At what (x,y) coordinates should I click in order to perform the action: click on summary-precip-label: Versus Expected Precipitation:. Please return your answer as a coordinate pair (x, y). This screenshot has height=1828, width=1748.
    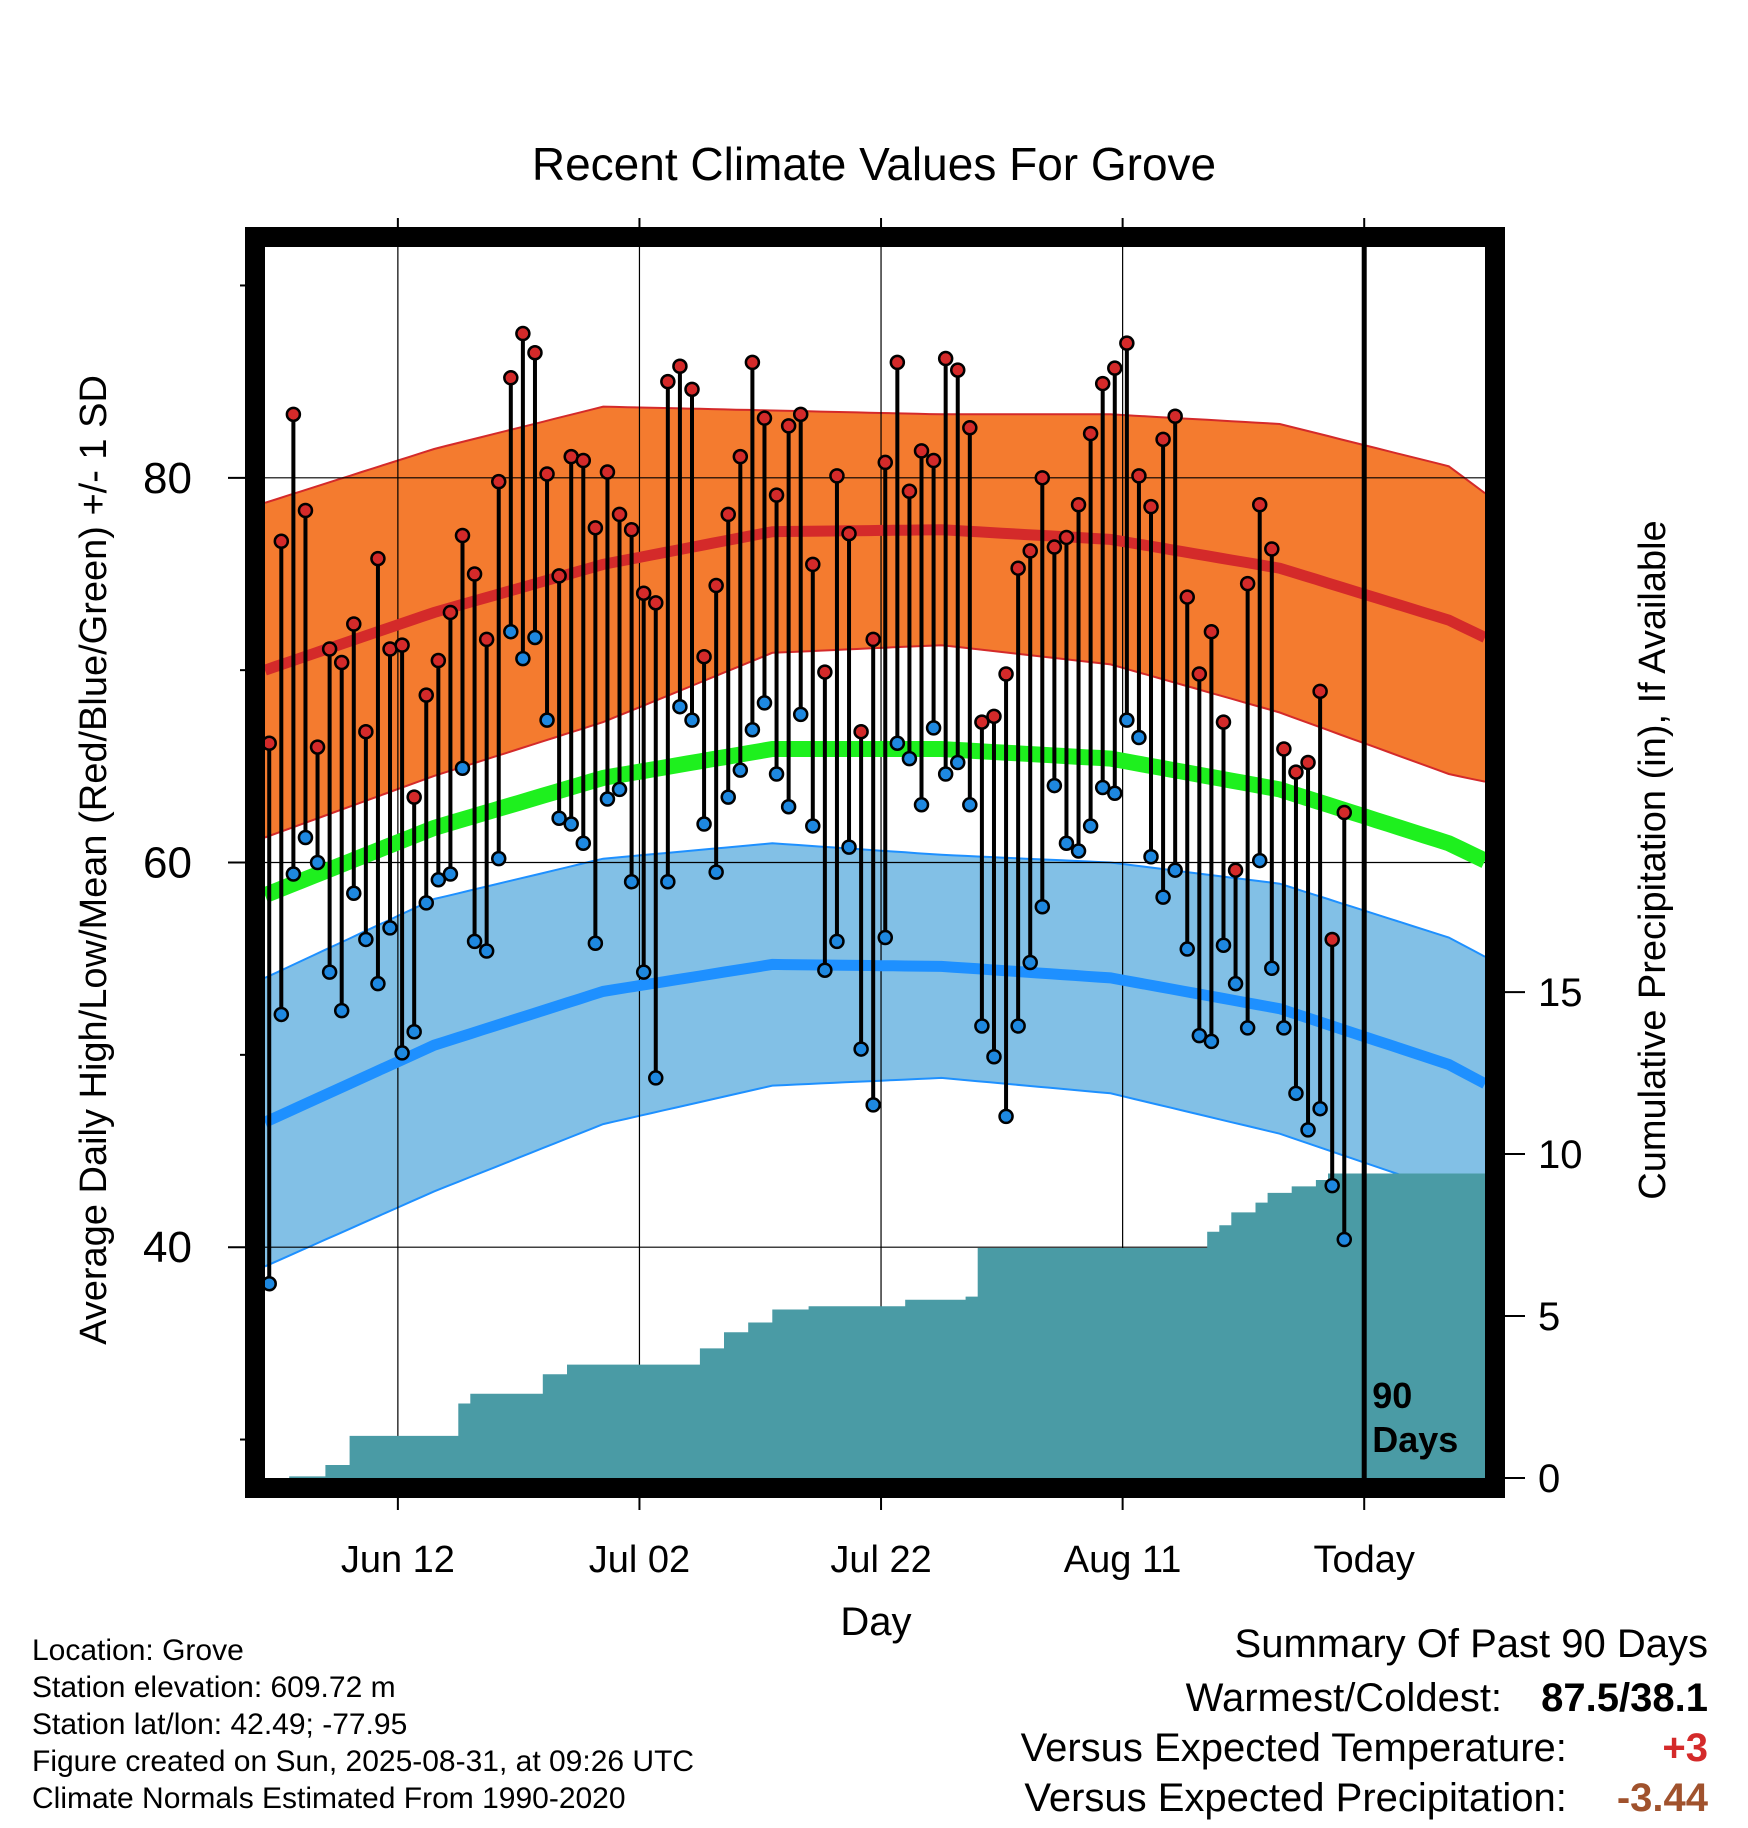
    Looking at the image, I should click on (1295, 1798).